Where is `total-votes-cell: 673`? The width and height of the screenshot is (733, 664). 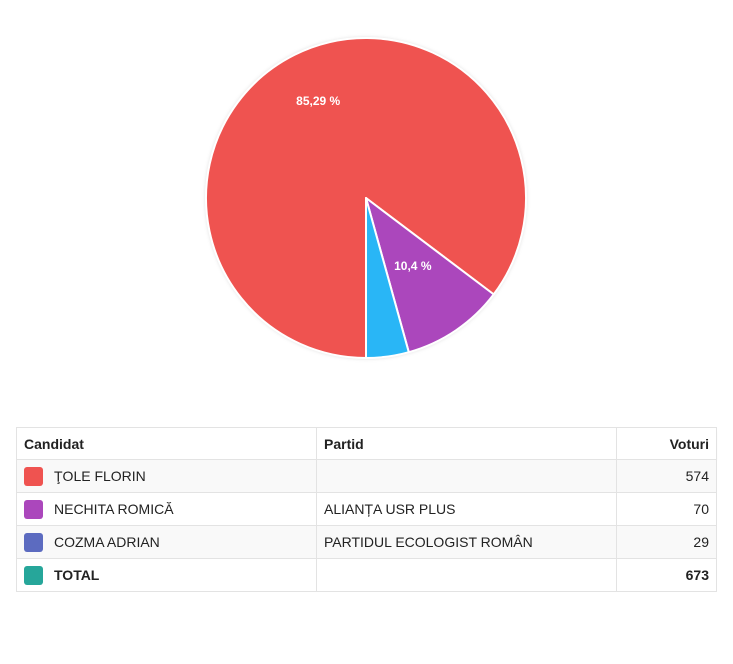 total-votes-cell: 673 is located at coordinates (666, 575).